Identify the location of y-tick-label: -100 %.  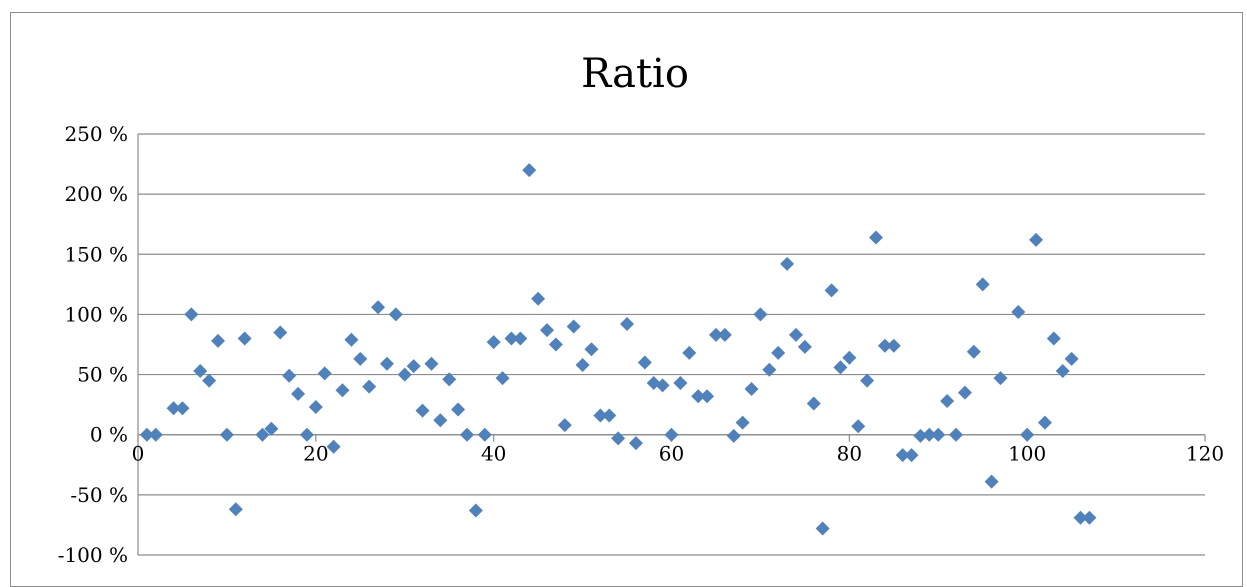
(93, 555).